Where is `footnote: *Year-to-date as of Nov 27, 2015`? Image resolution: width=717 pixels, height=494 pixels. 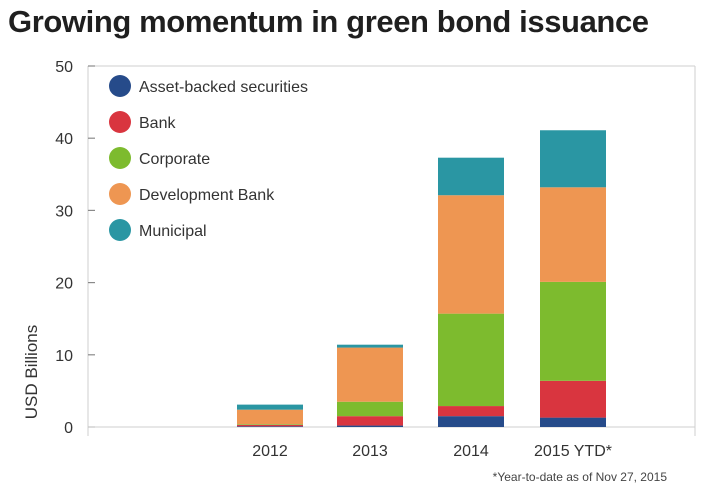
footnote: *Year-to-date as of Nov 27, 2015 is located at coordinates (579, 477).